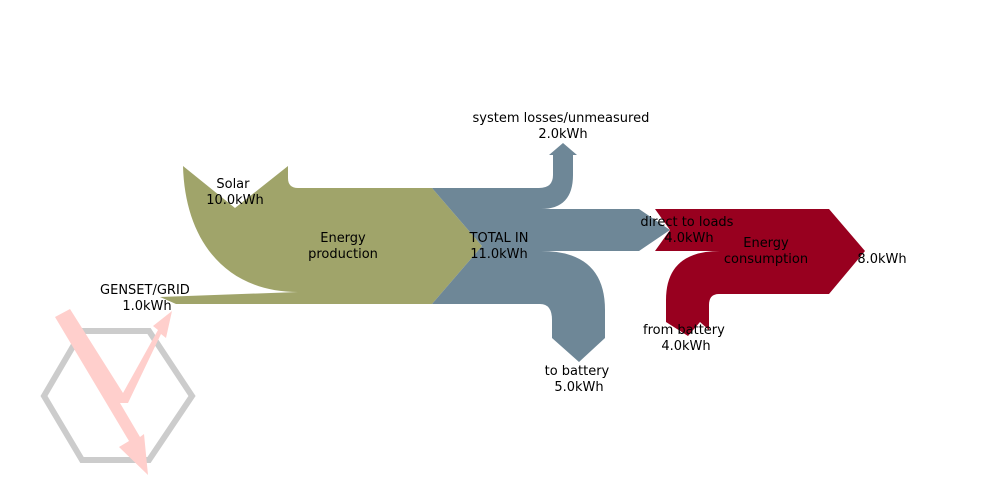  Describe the element at coordinates (563, 126) in the screenshot. I see `system-losses-label: system losses/unmeasured 2.0kWh` at that location.